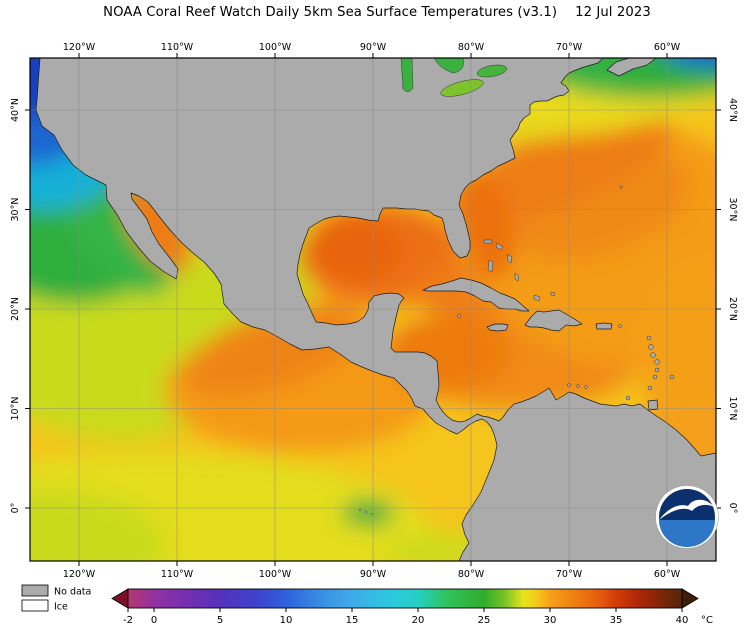 The image size is (754, 634). What do you see at coordinates (707, 620) in the screenshot?
I see `colorbar-unit-label: °C` at bounding box center [707, 620].